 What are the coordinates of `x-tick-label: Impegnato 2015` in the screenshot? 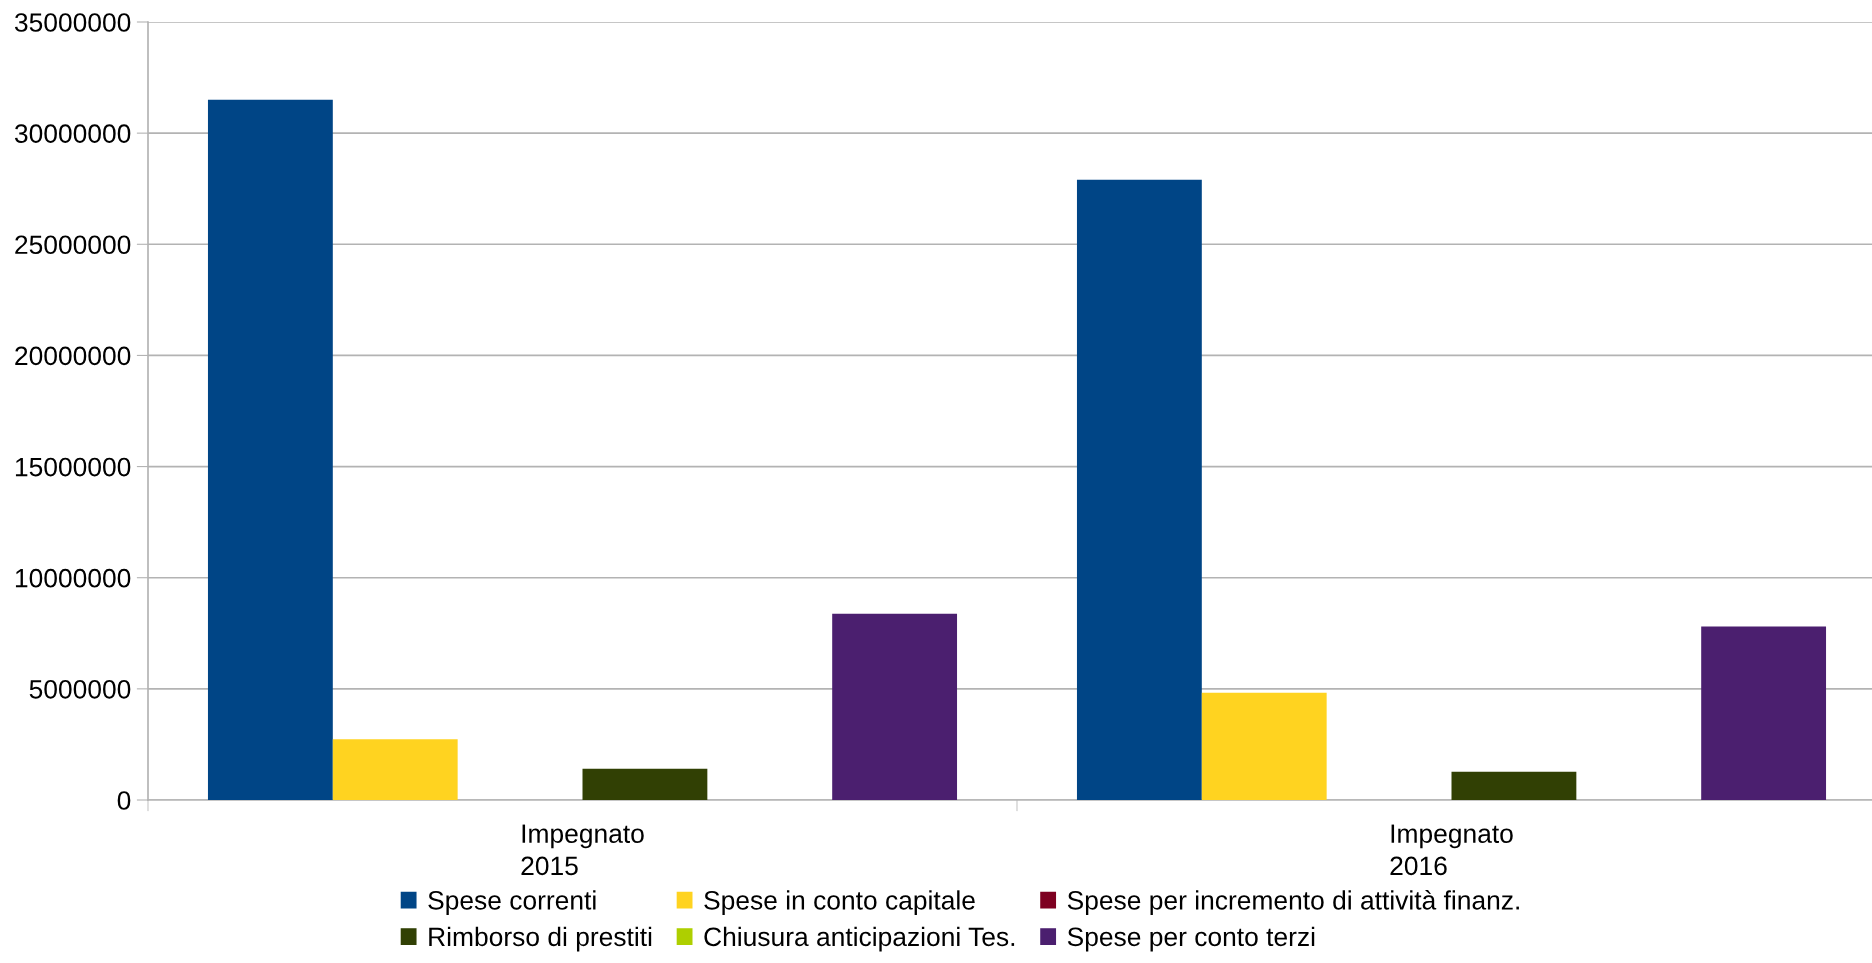 It's located at (582, 850).